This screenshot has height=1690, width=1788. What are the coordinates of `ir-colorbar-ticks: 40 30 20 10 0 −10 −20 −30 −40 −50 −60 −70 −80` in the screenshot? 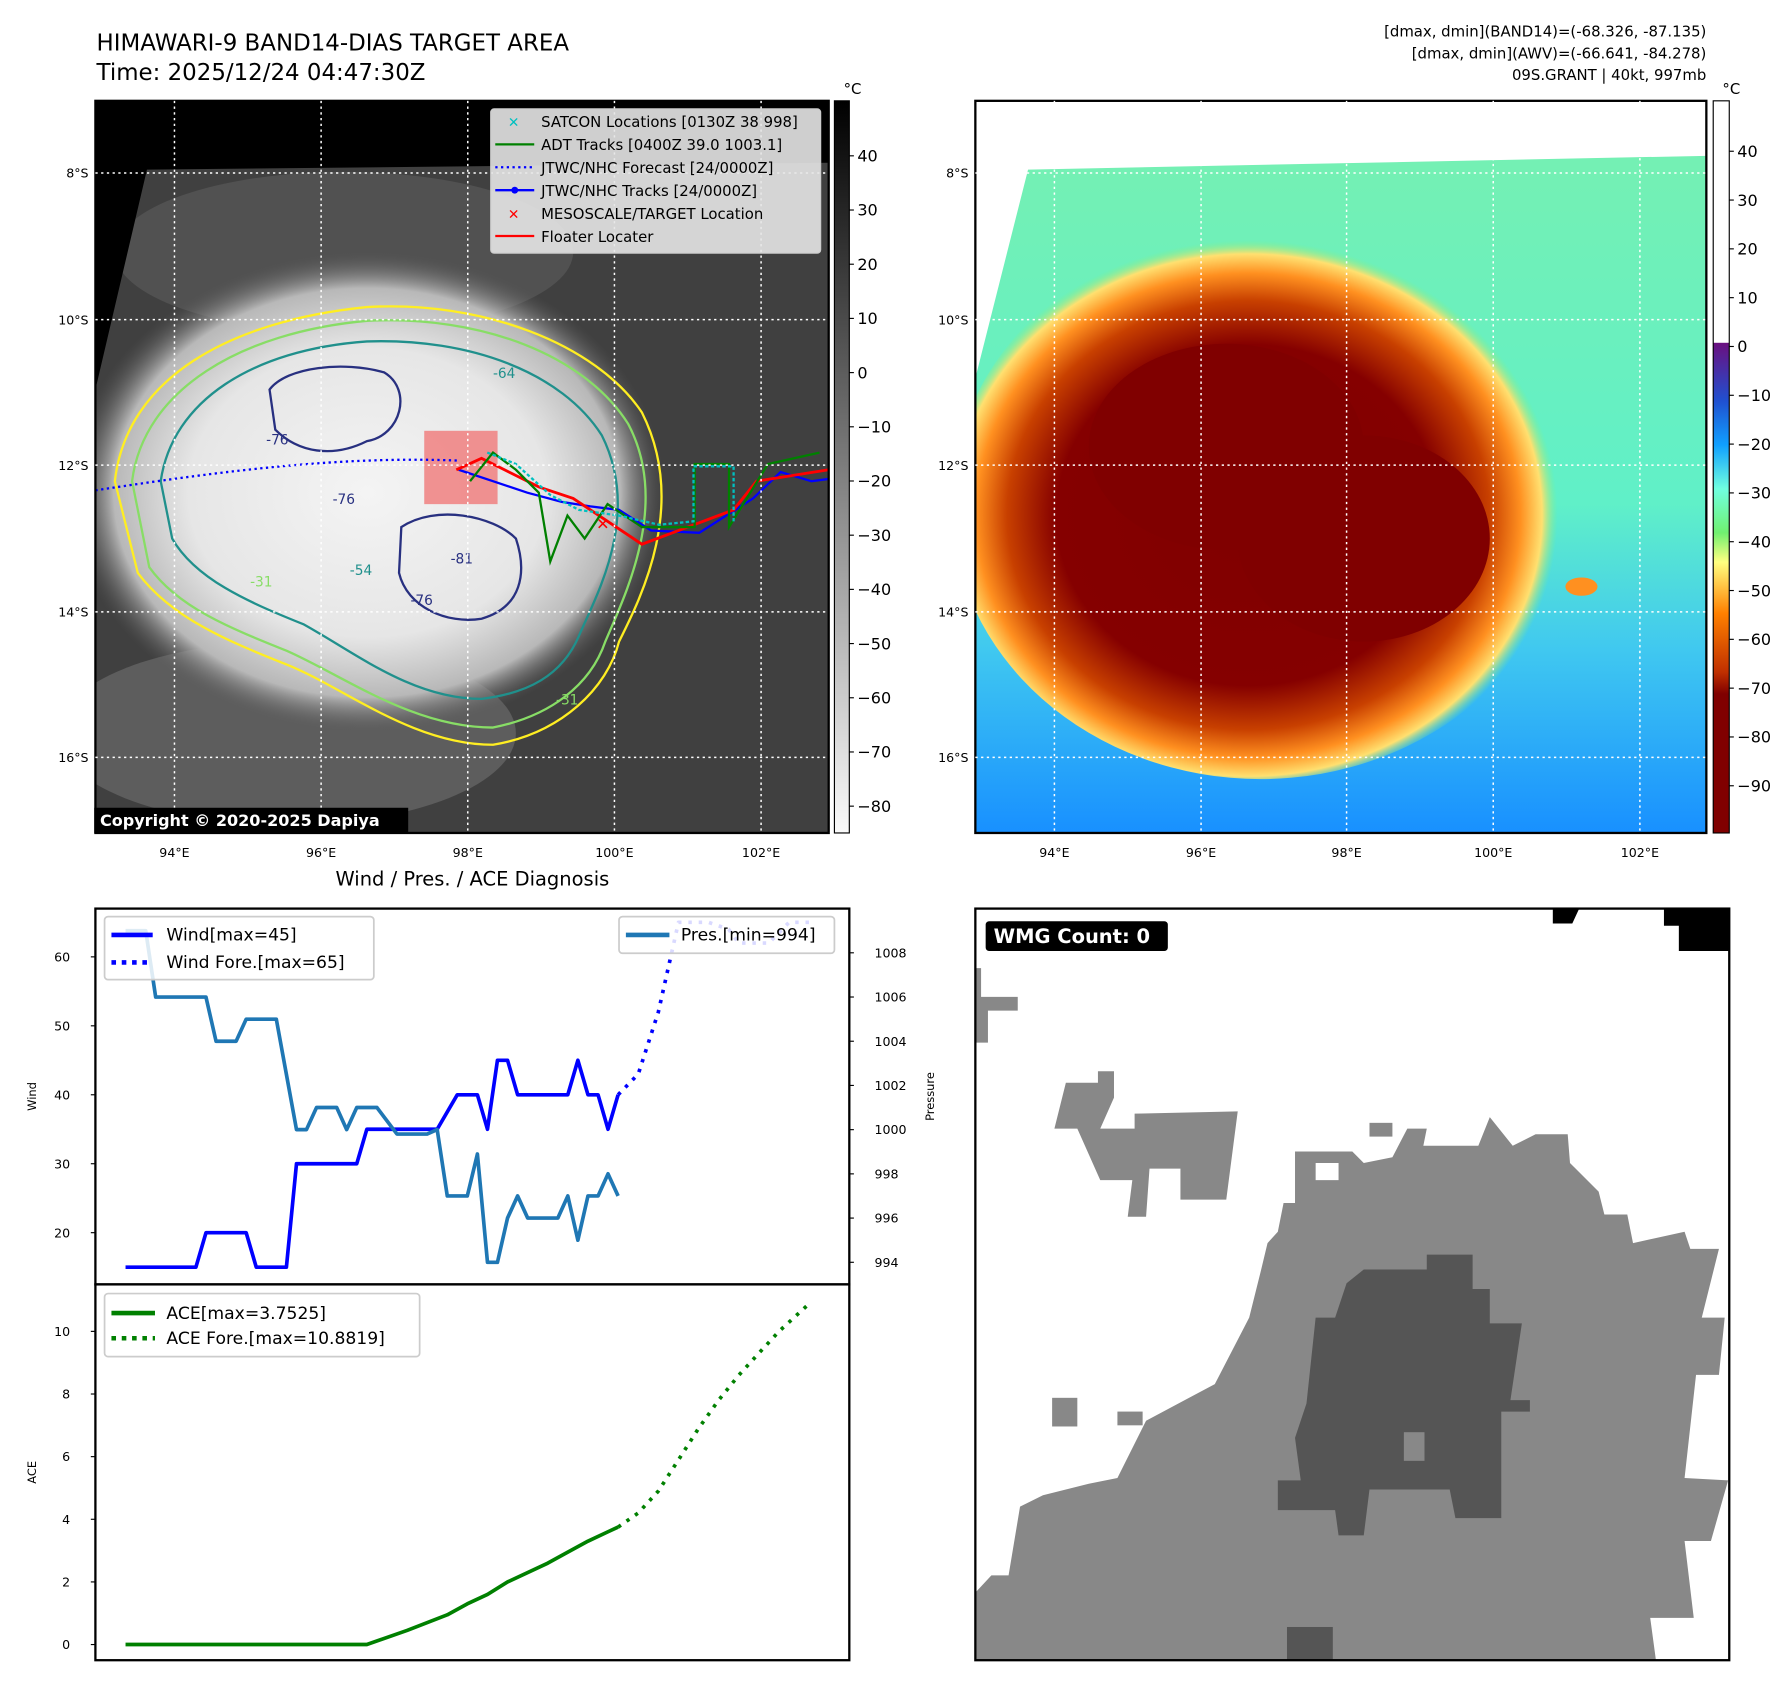 It's located at (870, 481).